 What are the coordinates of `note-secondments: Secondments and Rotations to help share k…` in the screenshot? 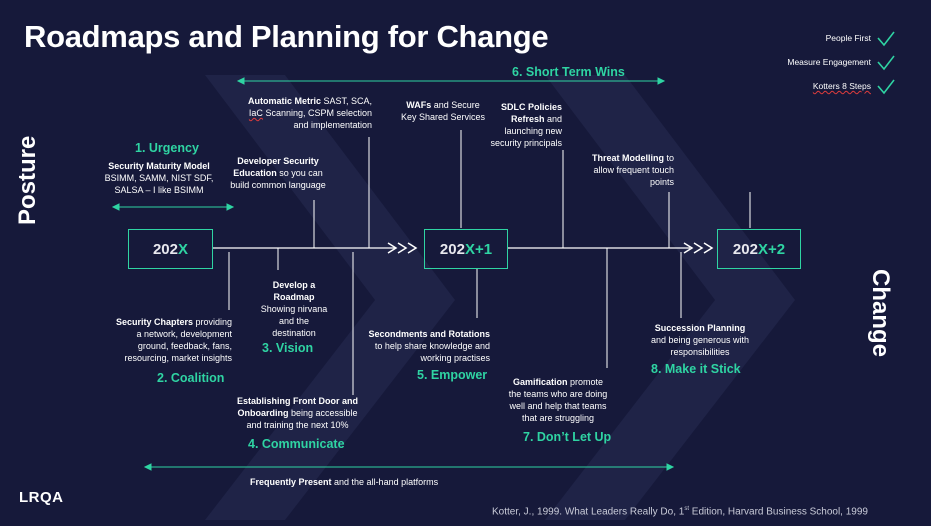 It's located at (429, 346).